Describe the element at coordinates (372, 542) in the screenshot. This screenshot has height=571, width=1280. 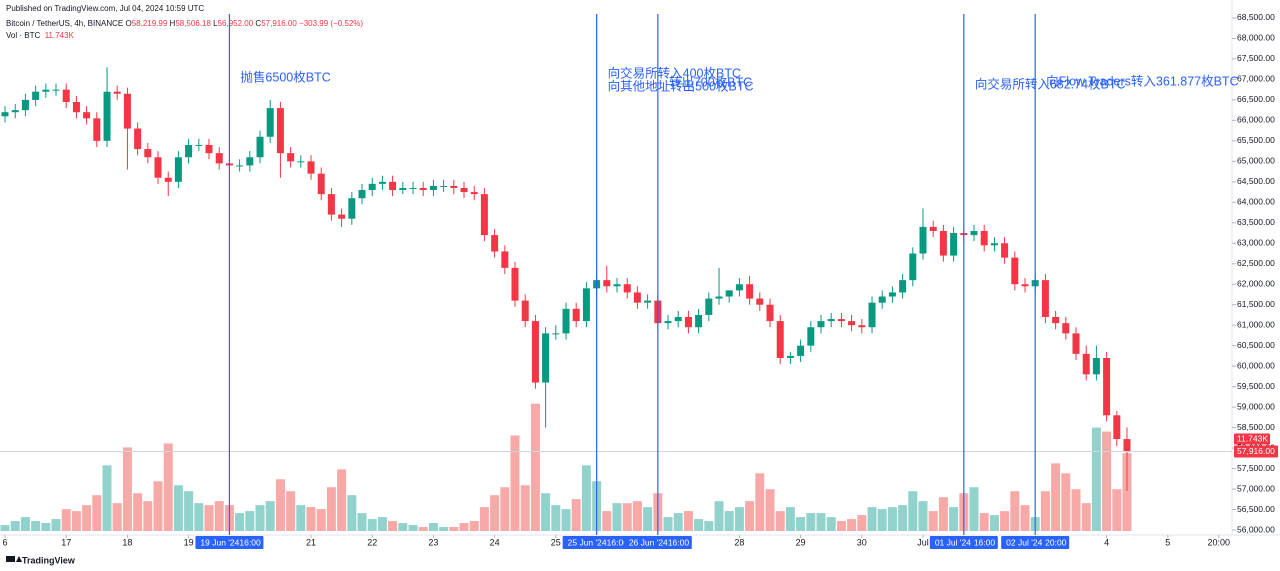
I see `x-tick-label: 22` at that location.